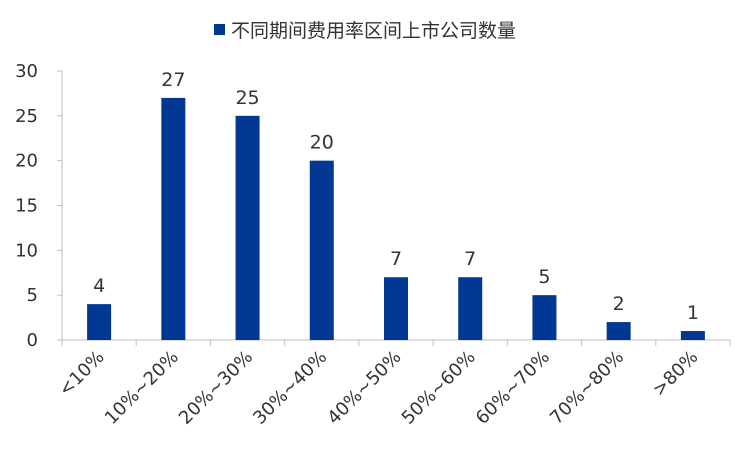  What do you see at coordinates (439, 388) in the screenshot?
I see `x-tick-label: 50%~60%` at bounding box center [439, 388].